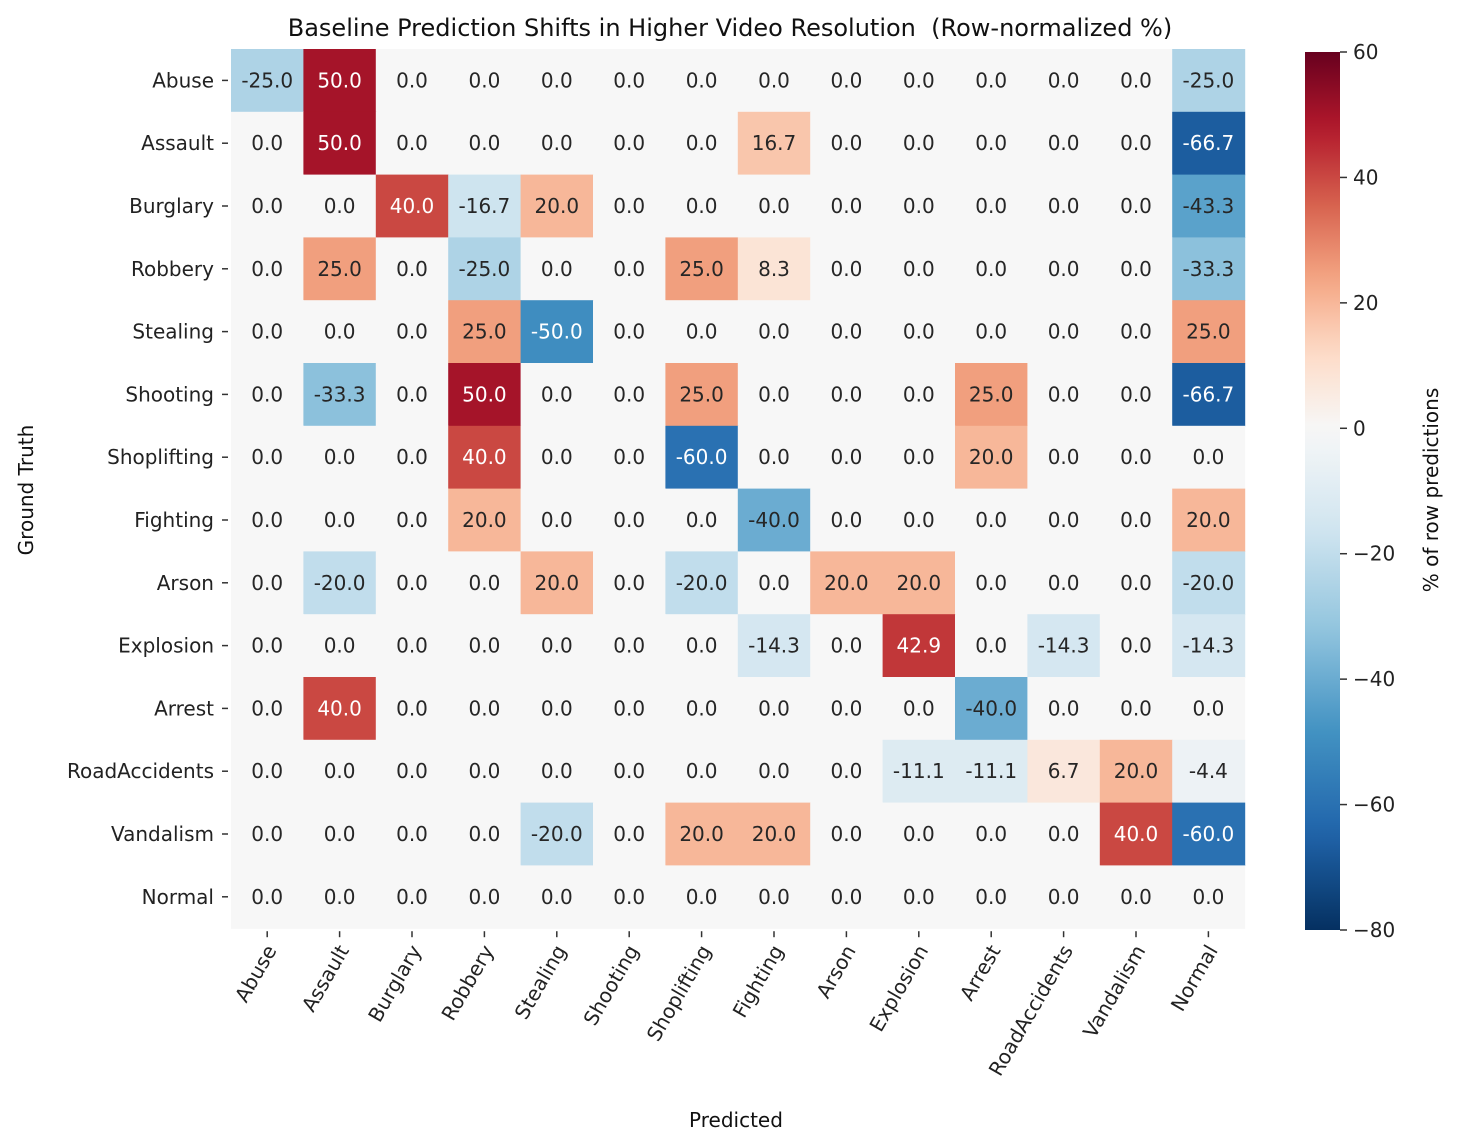 The image size is (1460, 1148). What do you see at coordinates (701, 269) in the screenshot?
I see `cell-value-label: 25.0` at bounding box center [701, 269].